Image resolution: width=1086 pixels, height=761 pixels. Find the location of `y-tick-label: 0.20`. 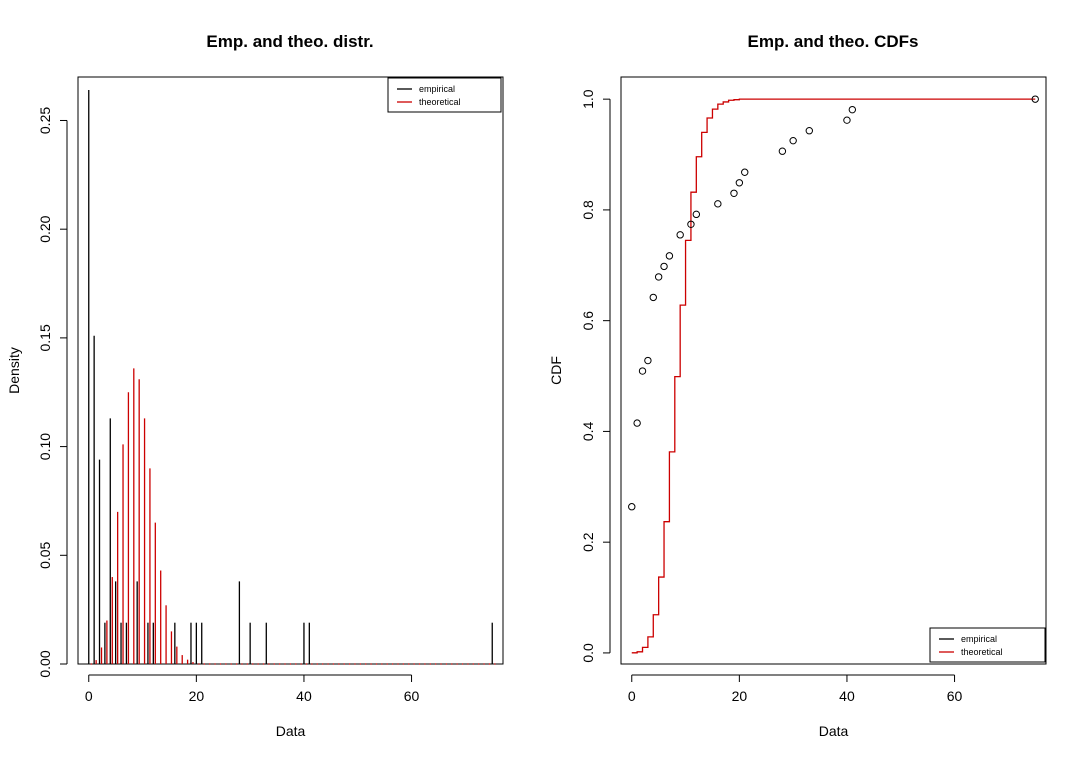

y-tick-label: 0.20 is located at coordinates (45, 228).